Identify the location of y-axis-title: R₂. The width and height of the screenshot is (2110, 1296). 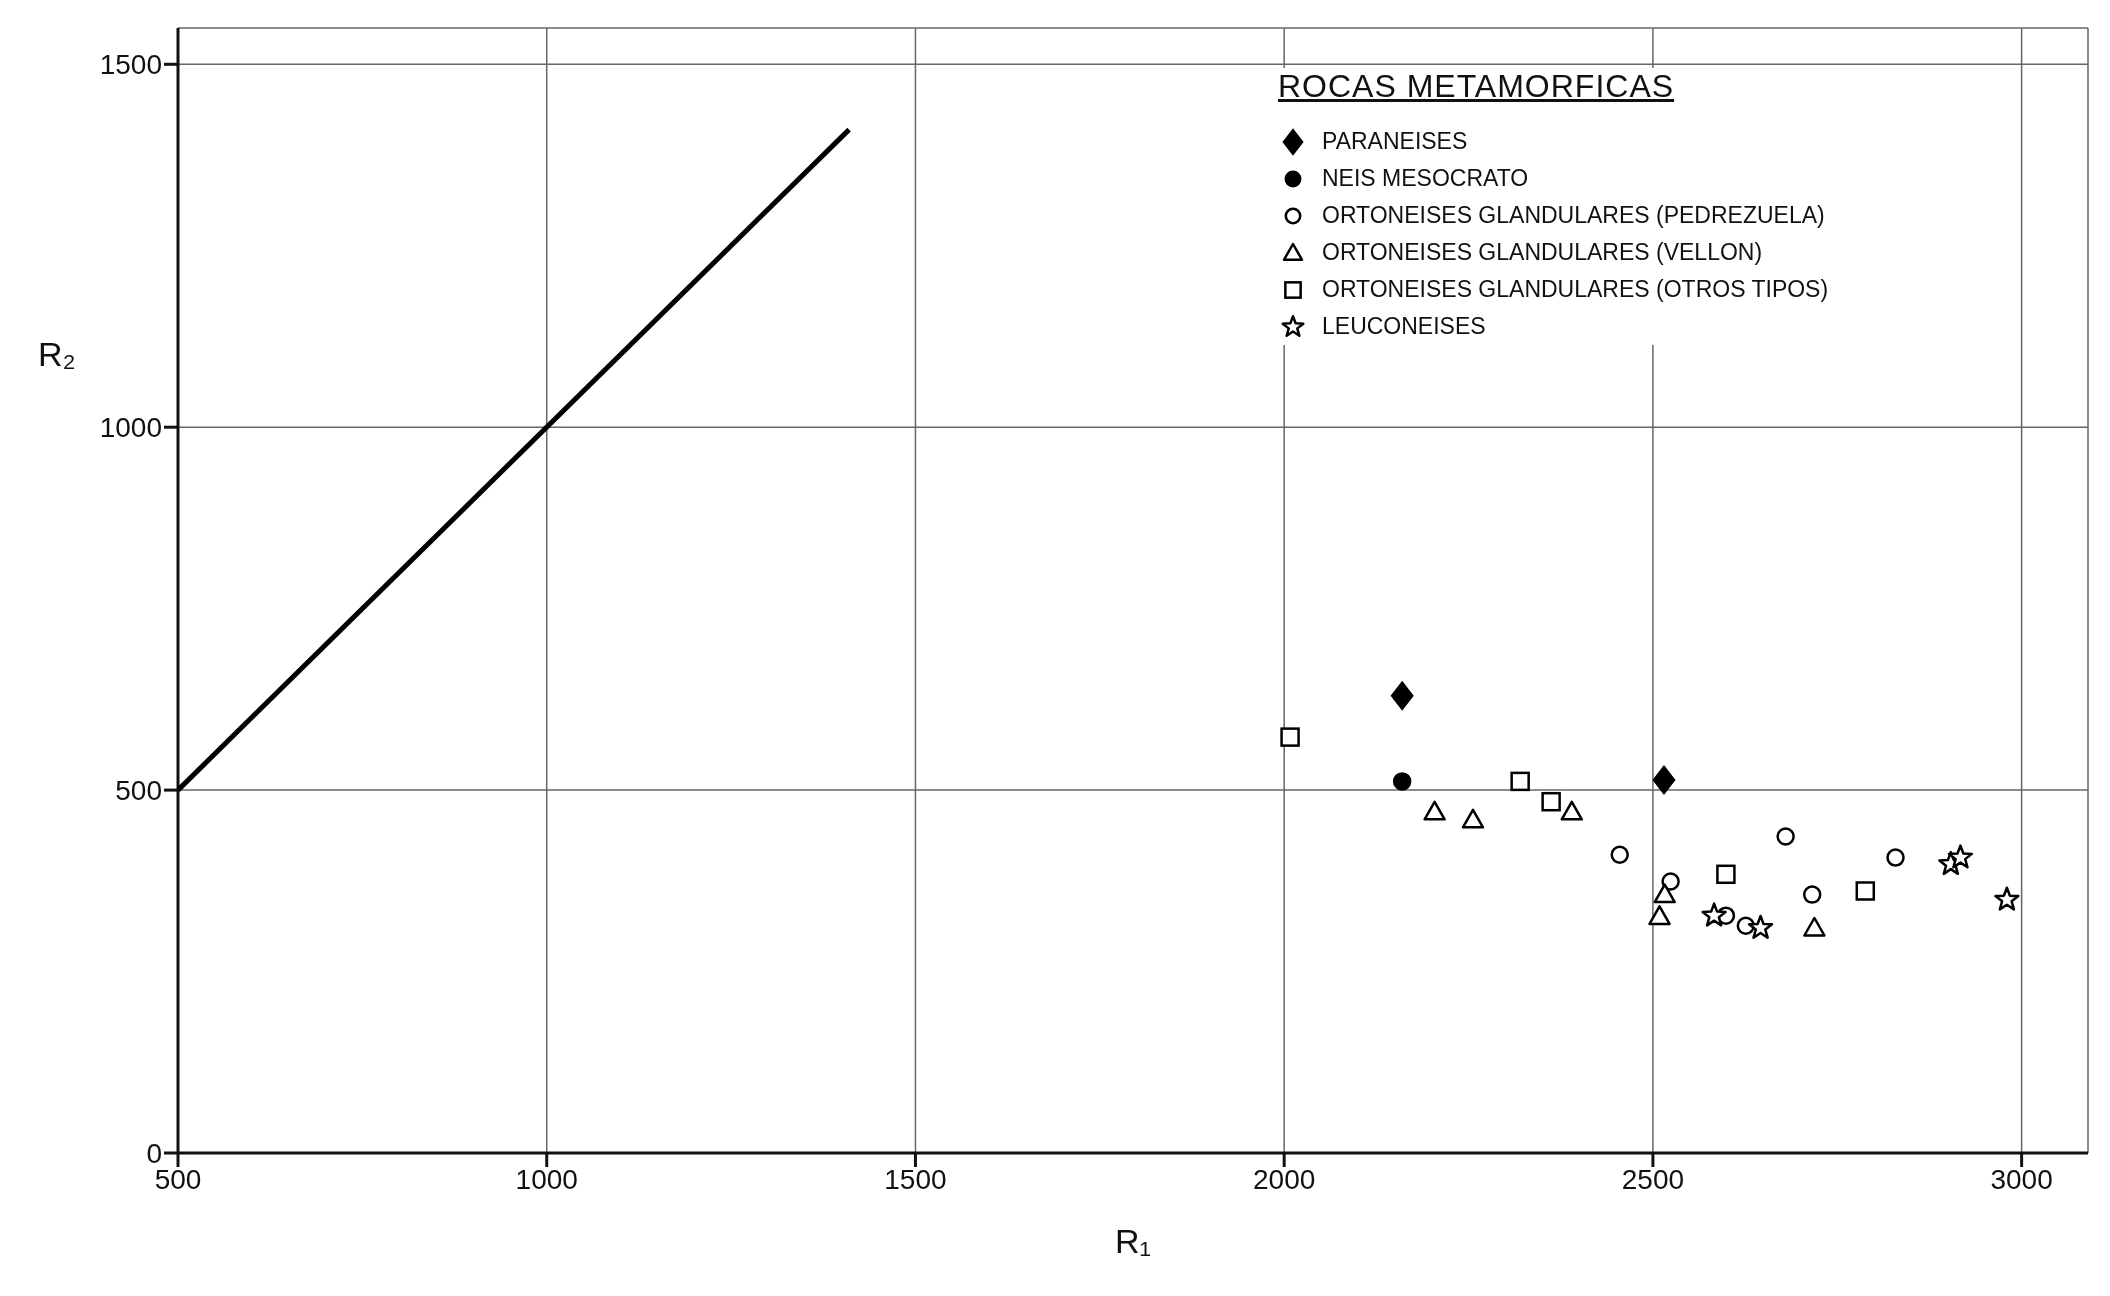
(57, 353).